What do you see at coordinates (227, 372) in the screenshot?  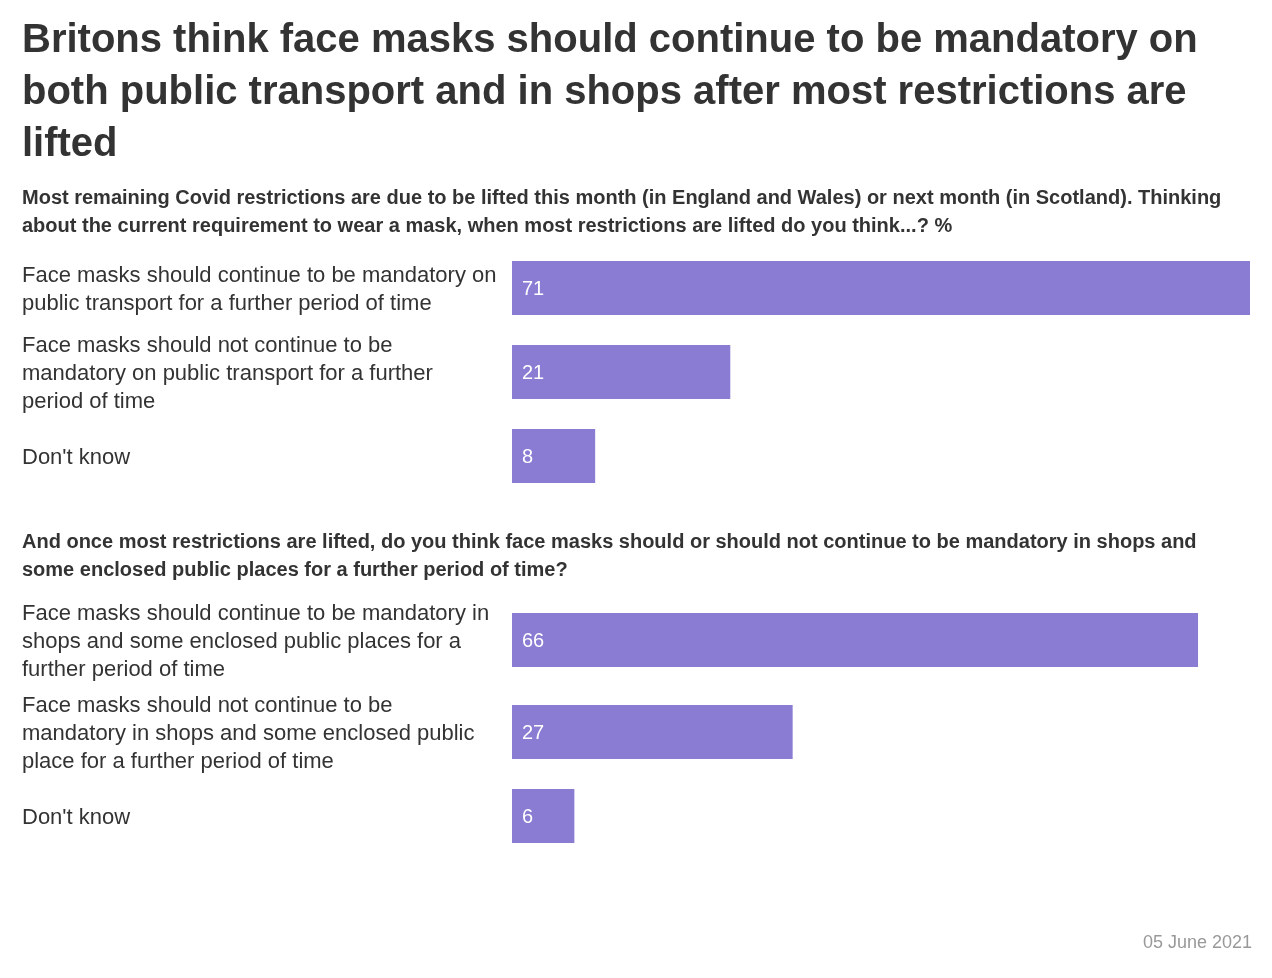 I see `y-tick-label: Face masks should not continue to be mandatory on public transport for a further period of time` at bounding box center [227, 372].